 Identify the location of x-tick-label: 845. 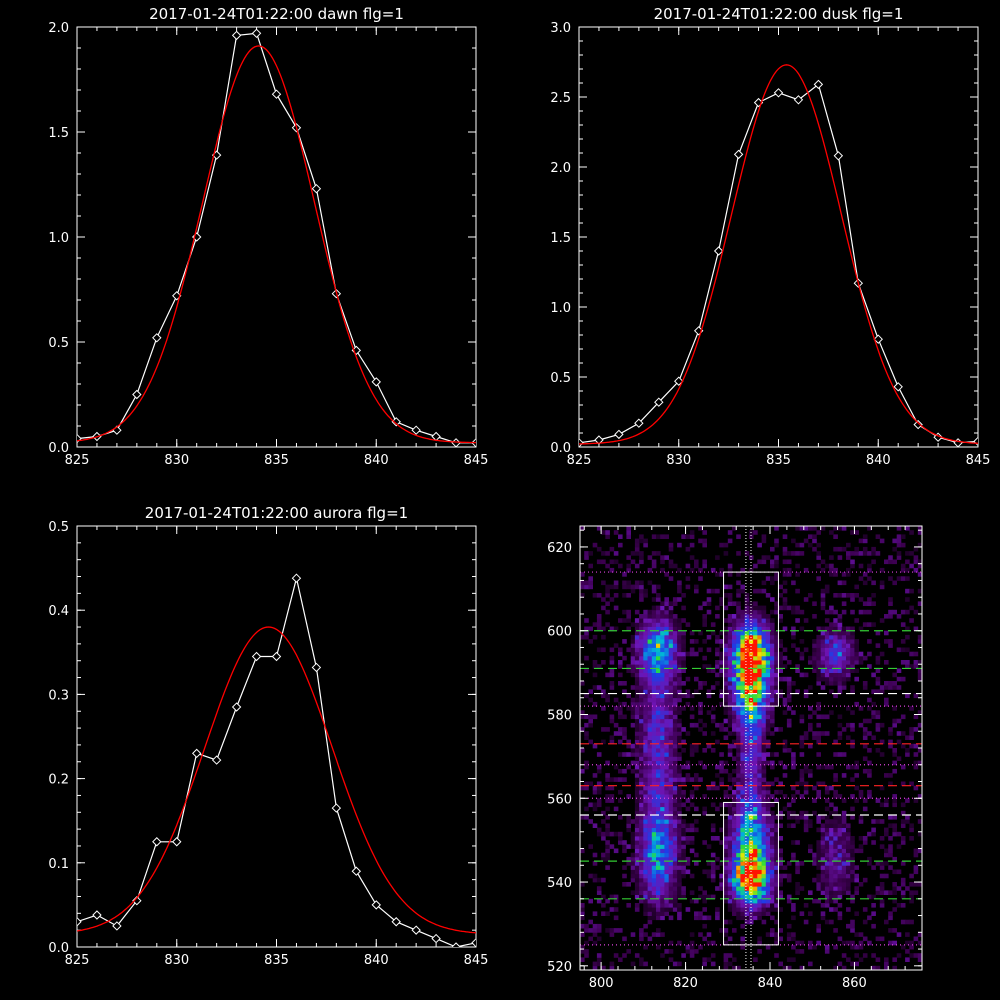
(476, 960).